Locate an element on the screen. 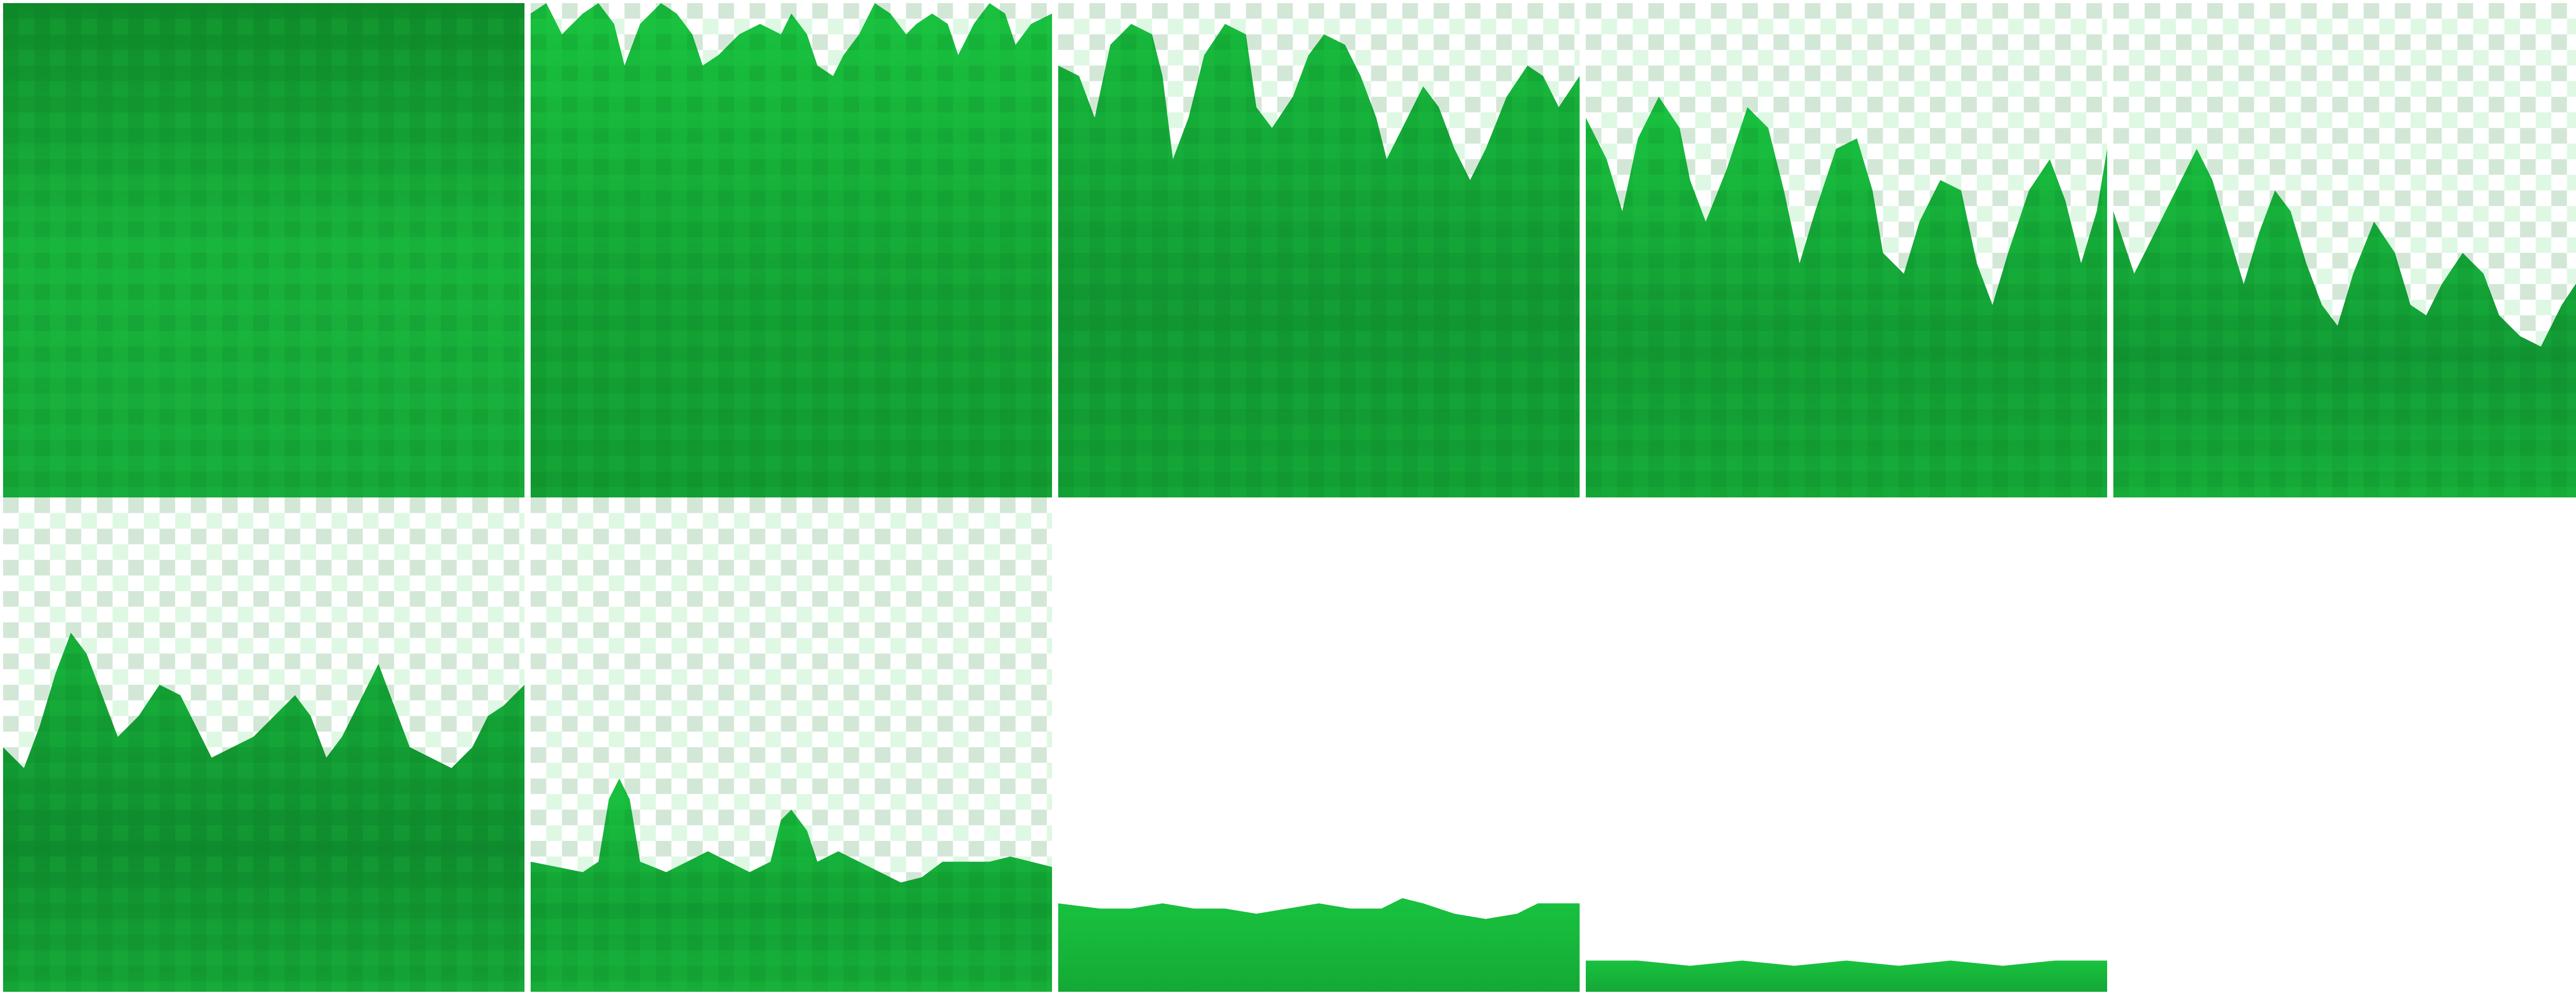  grass-frame-1-graphic is located at coordinates (263, 250).